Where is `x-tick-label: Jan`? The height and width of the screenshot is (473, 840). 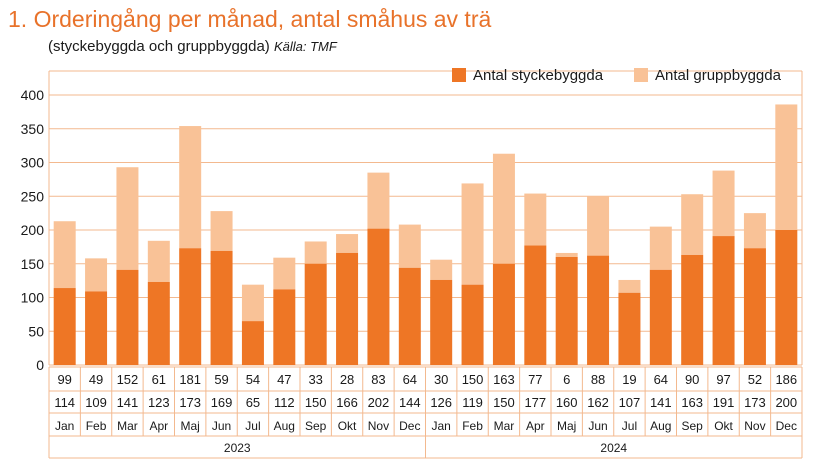
x-tick-label: Jan is located at coordinates (441, 426).